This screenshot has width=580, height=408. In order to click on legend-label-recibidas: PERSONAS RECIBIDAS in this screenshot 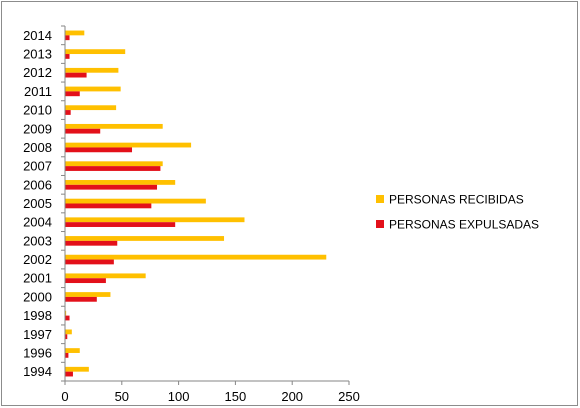, I will do `click(456, 200)`.